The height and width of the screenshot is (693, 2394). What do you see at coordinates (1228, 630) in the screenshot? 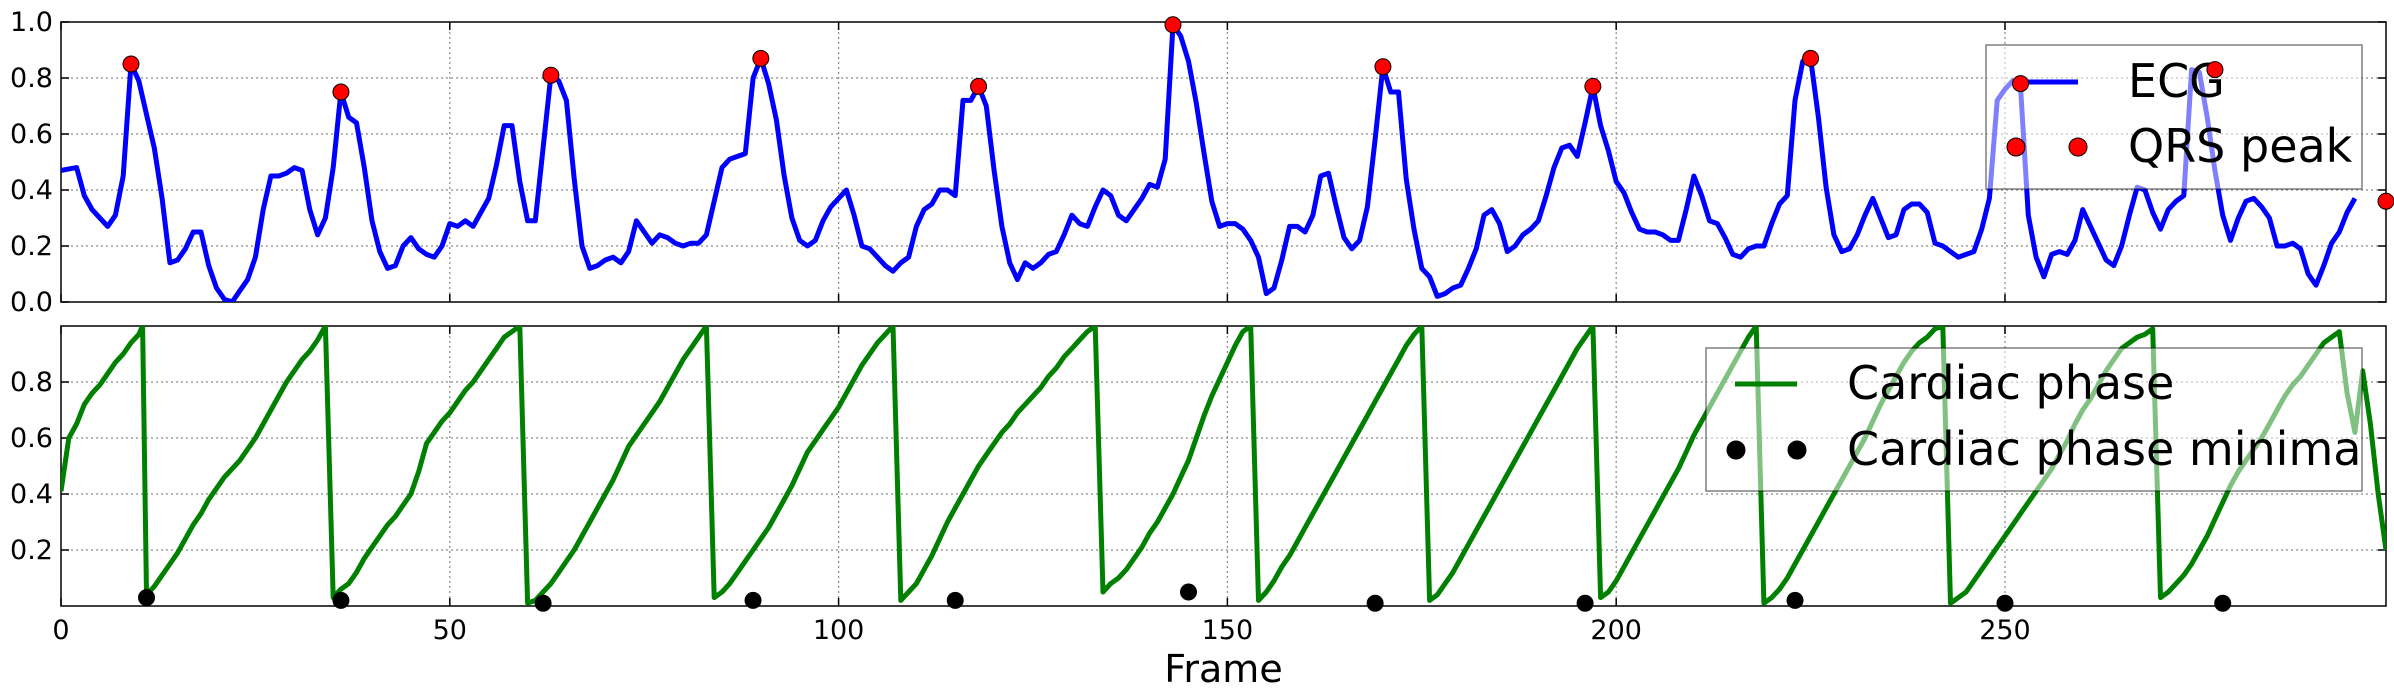
I see `x-tick-label: 150` at bounding box center [1228, 630].